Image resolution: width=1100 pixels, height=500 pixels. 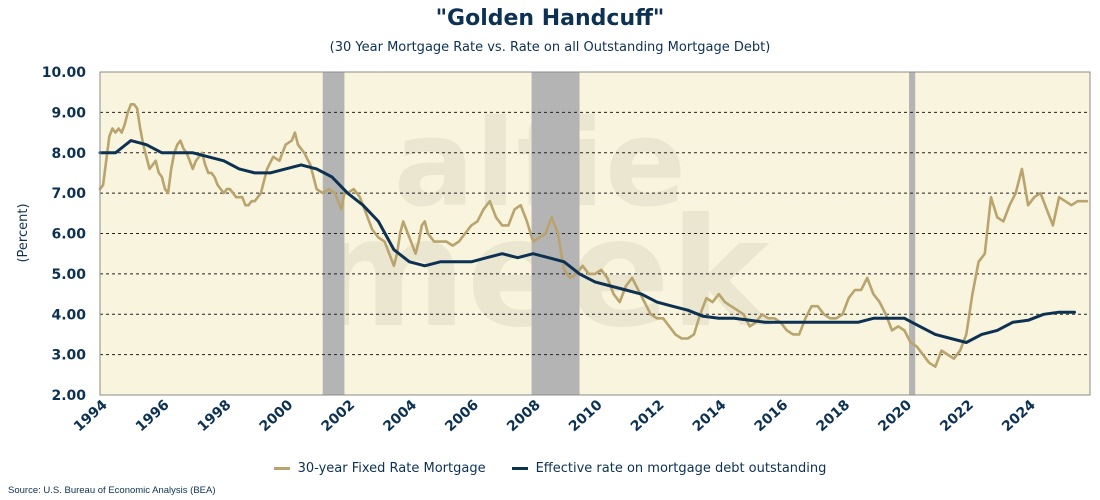 I want to click on x-tick-label: 2014, so click(x=710, y=416).